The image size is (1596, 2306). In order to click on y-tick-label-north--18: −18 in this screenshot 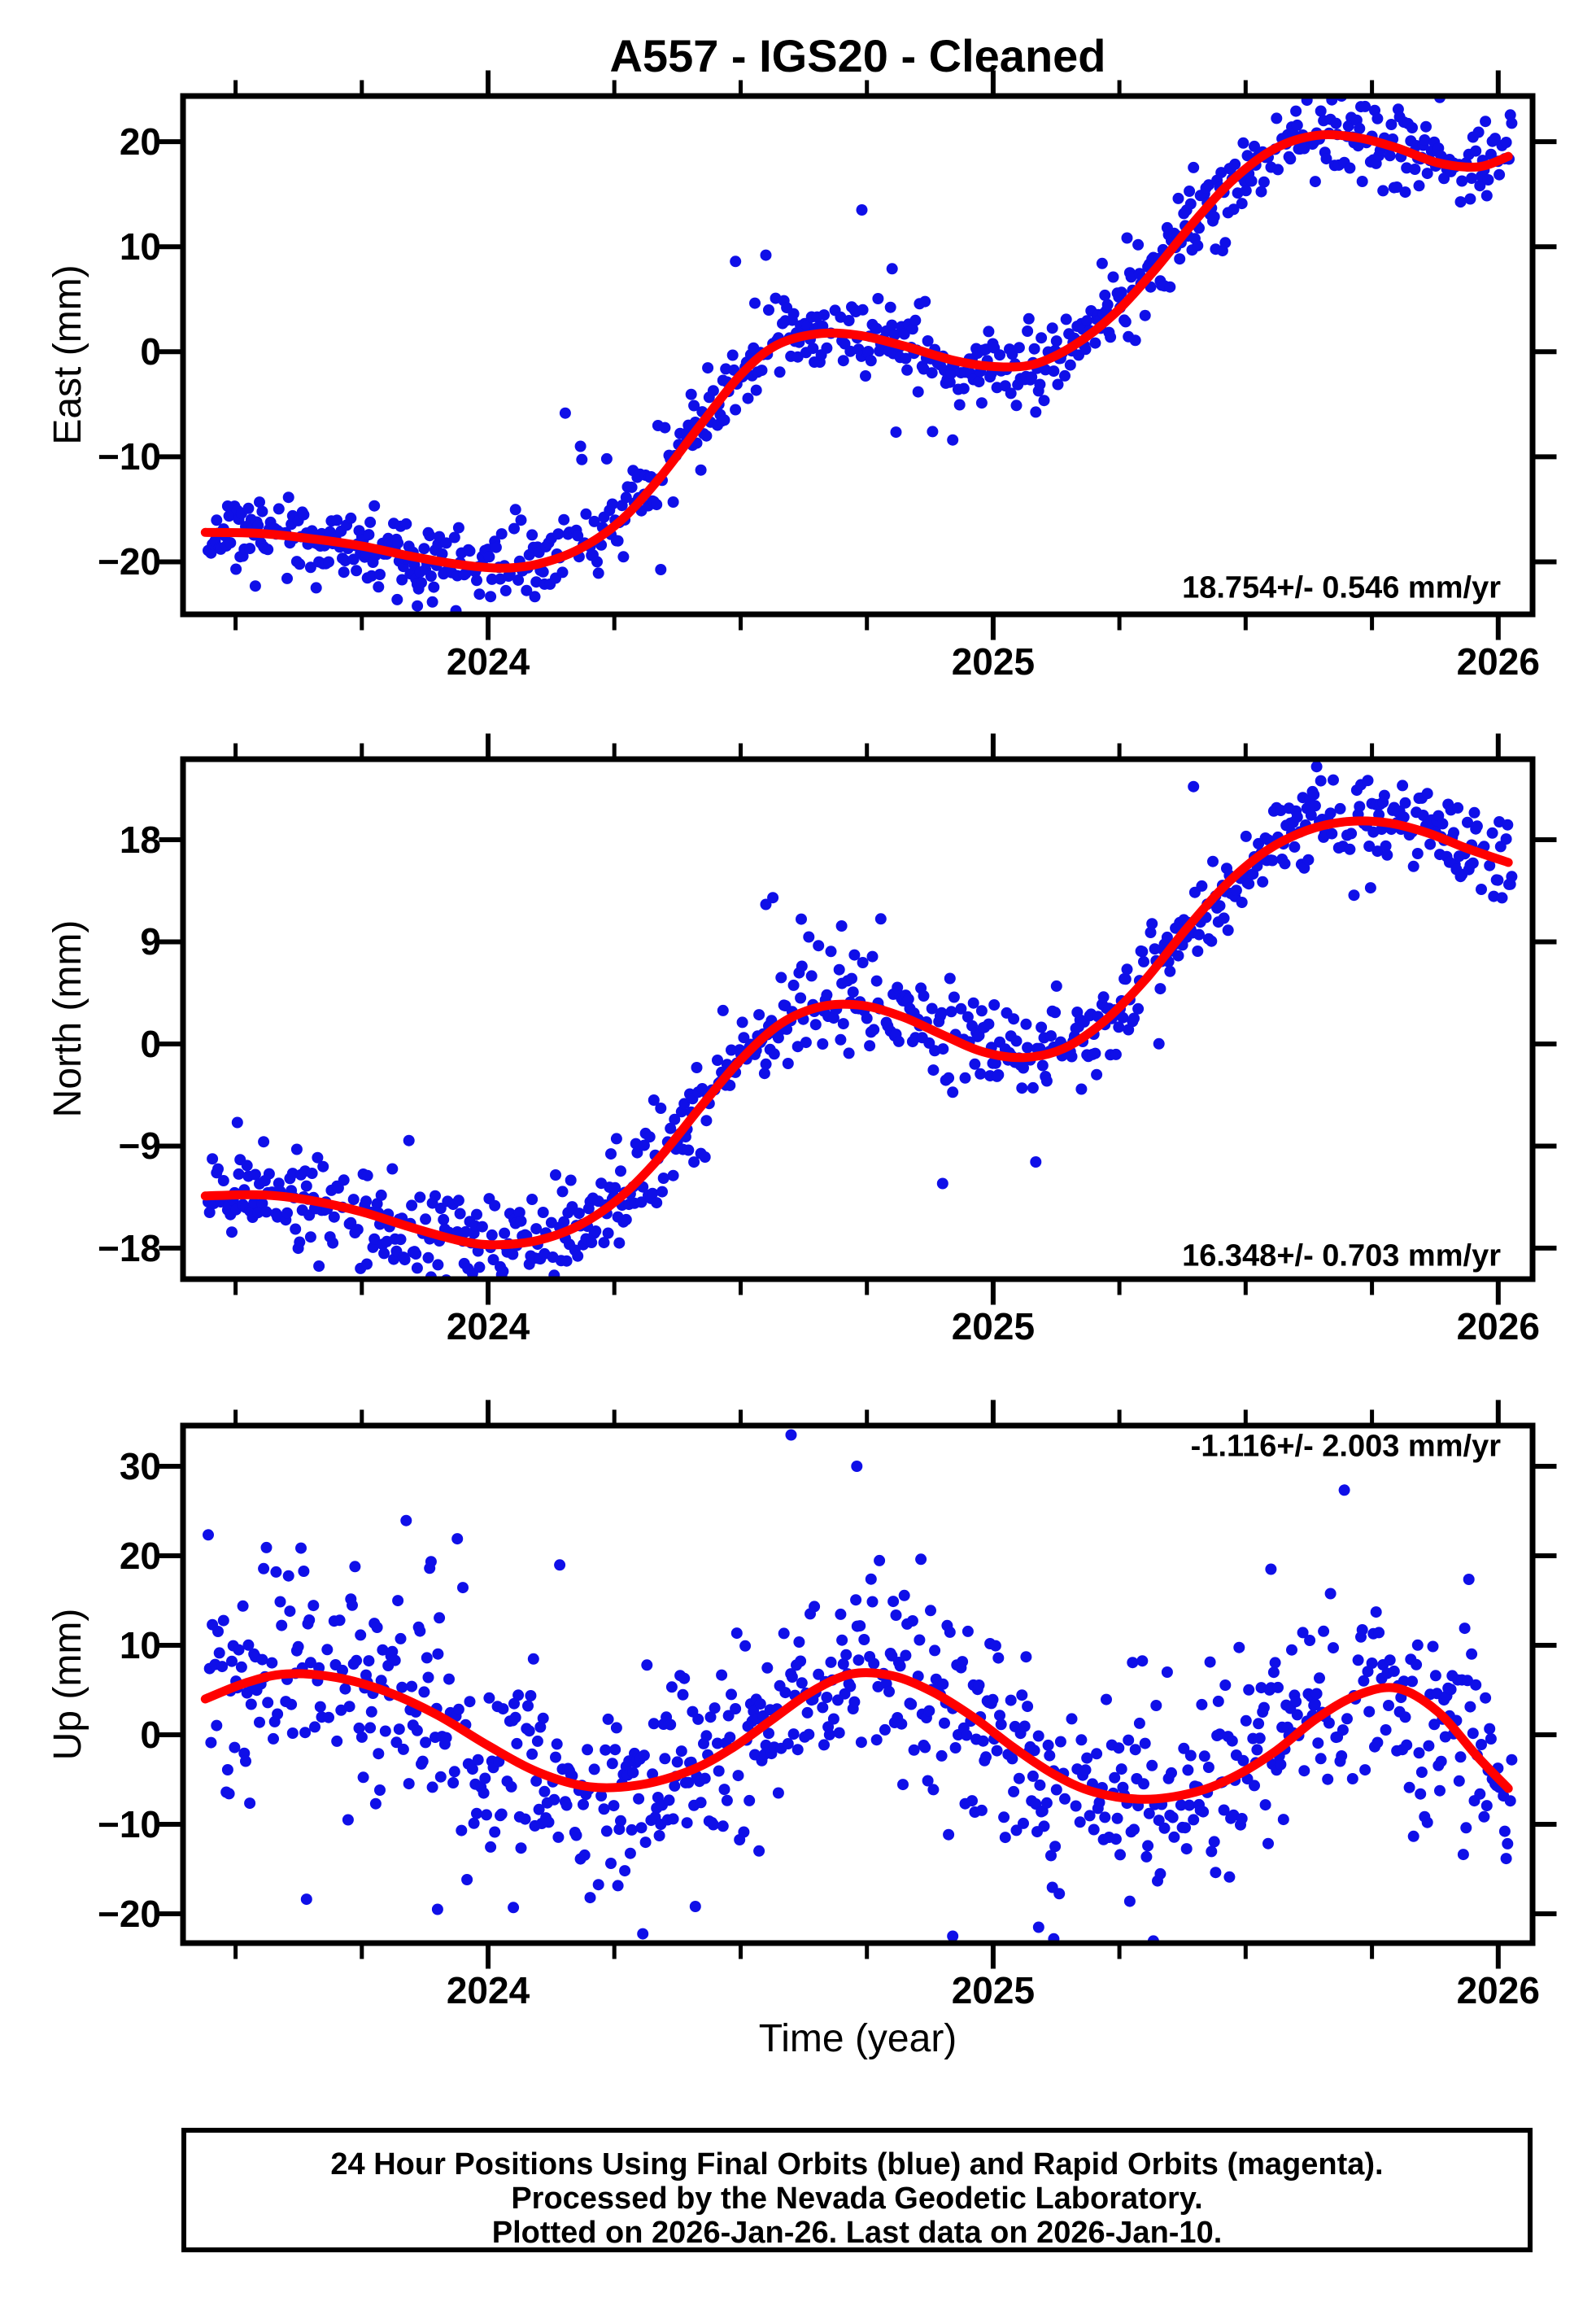, I will do `click(129, 1247)`.